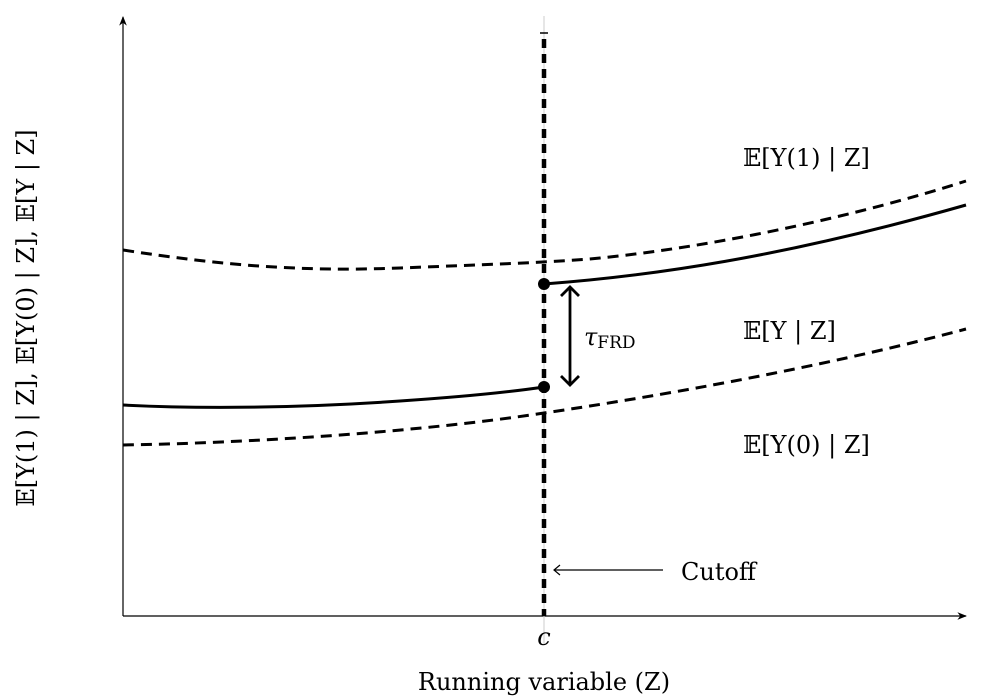 The width and height of the screenshot is (997, 699). What do you see at coordinates (806, 158) in the screenshot?
I see `label-ey1: 𝔼[Y(1) | Z]` at bounding box center [806, 158].